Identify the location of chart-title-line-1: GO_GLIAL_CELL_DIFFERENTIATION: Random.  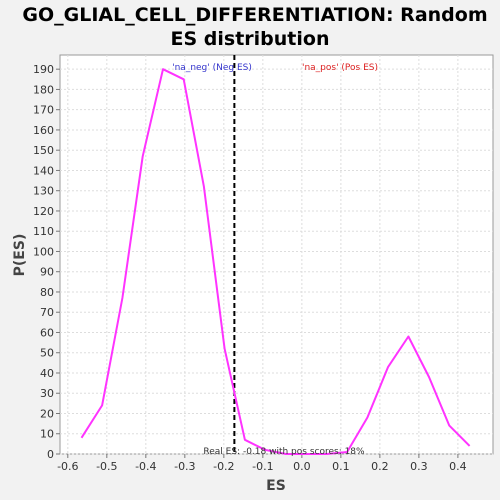
(254, 15).